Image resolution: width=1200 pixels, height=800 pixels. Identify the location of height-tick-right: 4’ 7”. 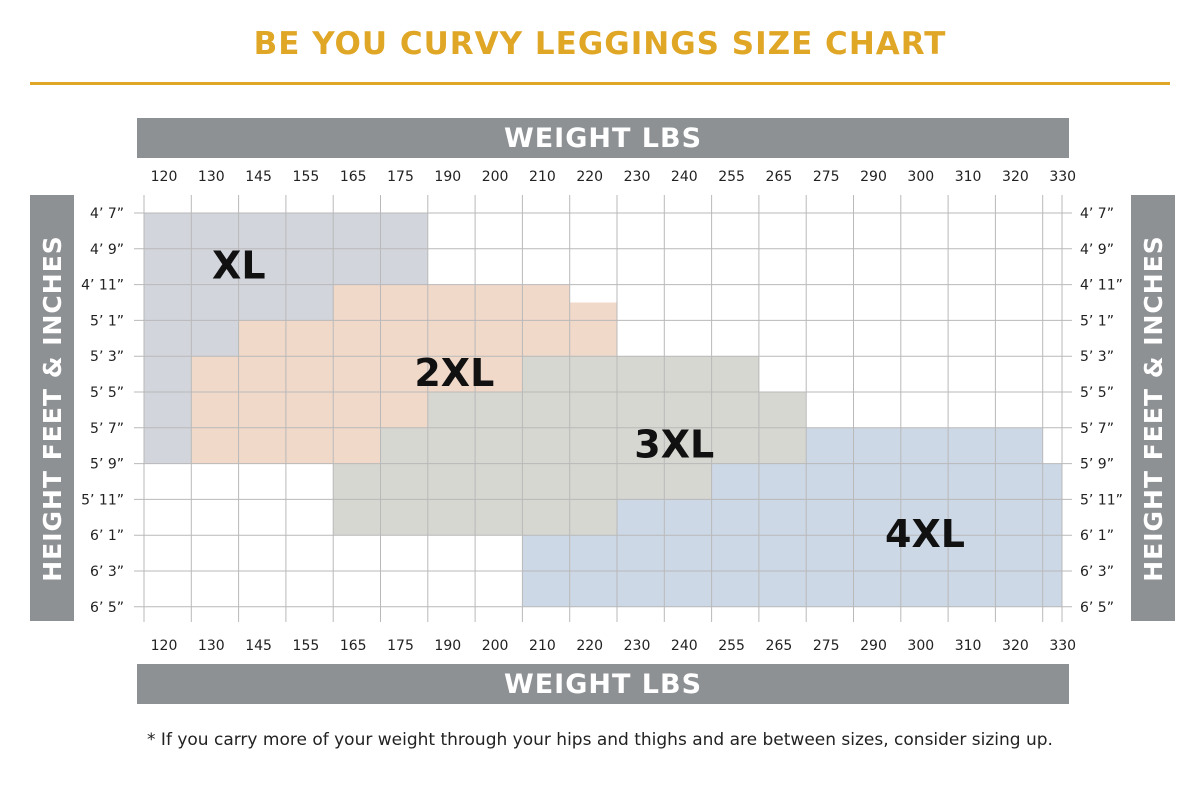
(1097, 214).